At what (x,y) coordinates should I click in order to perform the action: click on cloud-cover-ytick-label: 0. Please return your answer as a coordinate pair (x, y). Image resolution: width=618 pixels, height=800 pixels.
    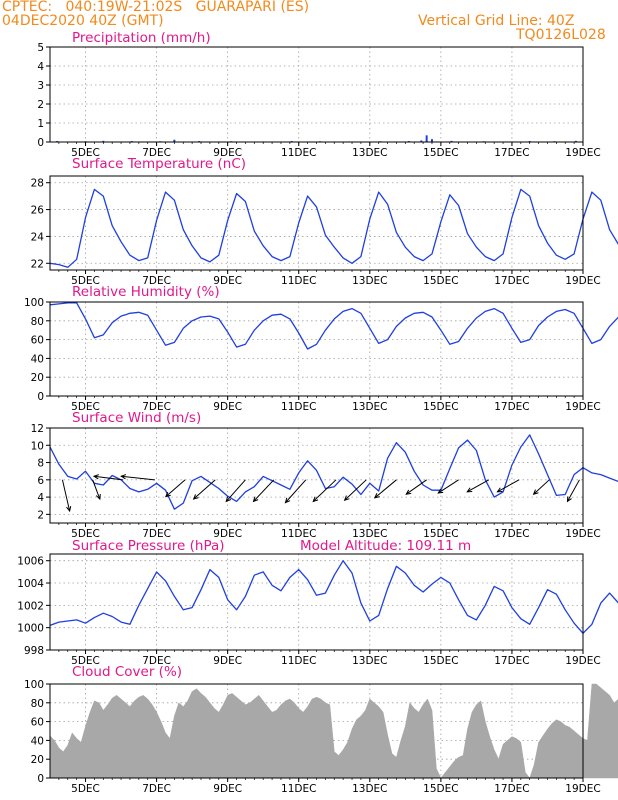
    Looking at the image, I should click on (40, 779).